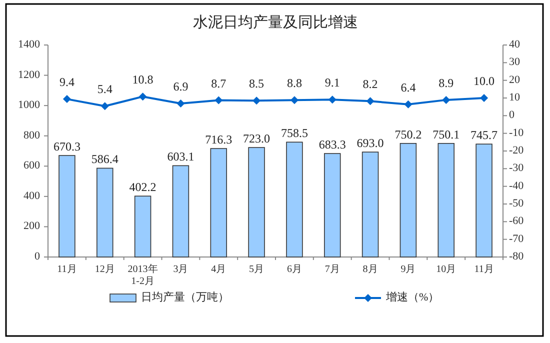 The image size is (550, 343). What do you see at coordinates (294, 133) in the screenshot?
I see `data-label: 758.5` at bounding box center [294, 133].